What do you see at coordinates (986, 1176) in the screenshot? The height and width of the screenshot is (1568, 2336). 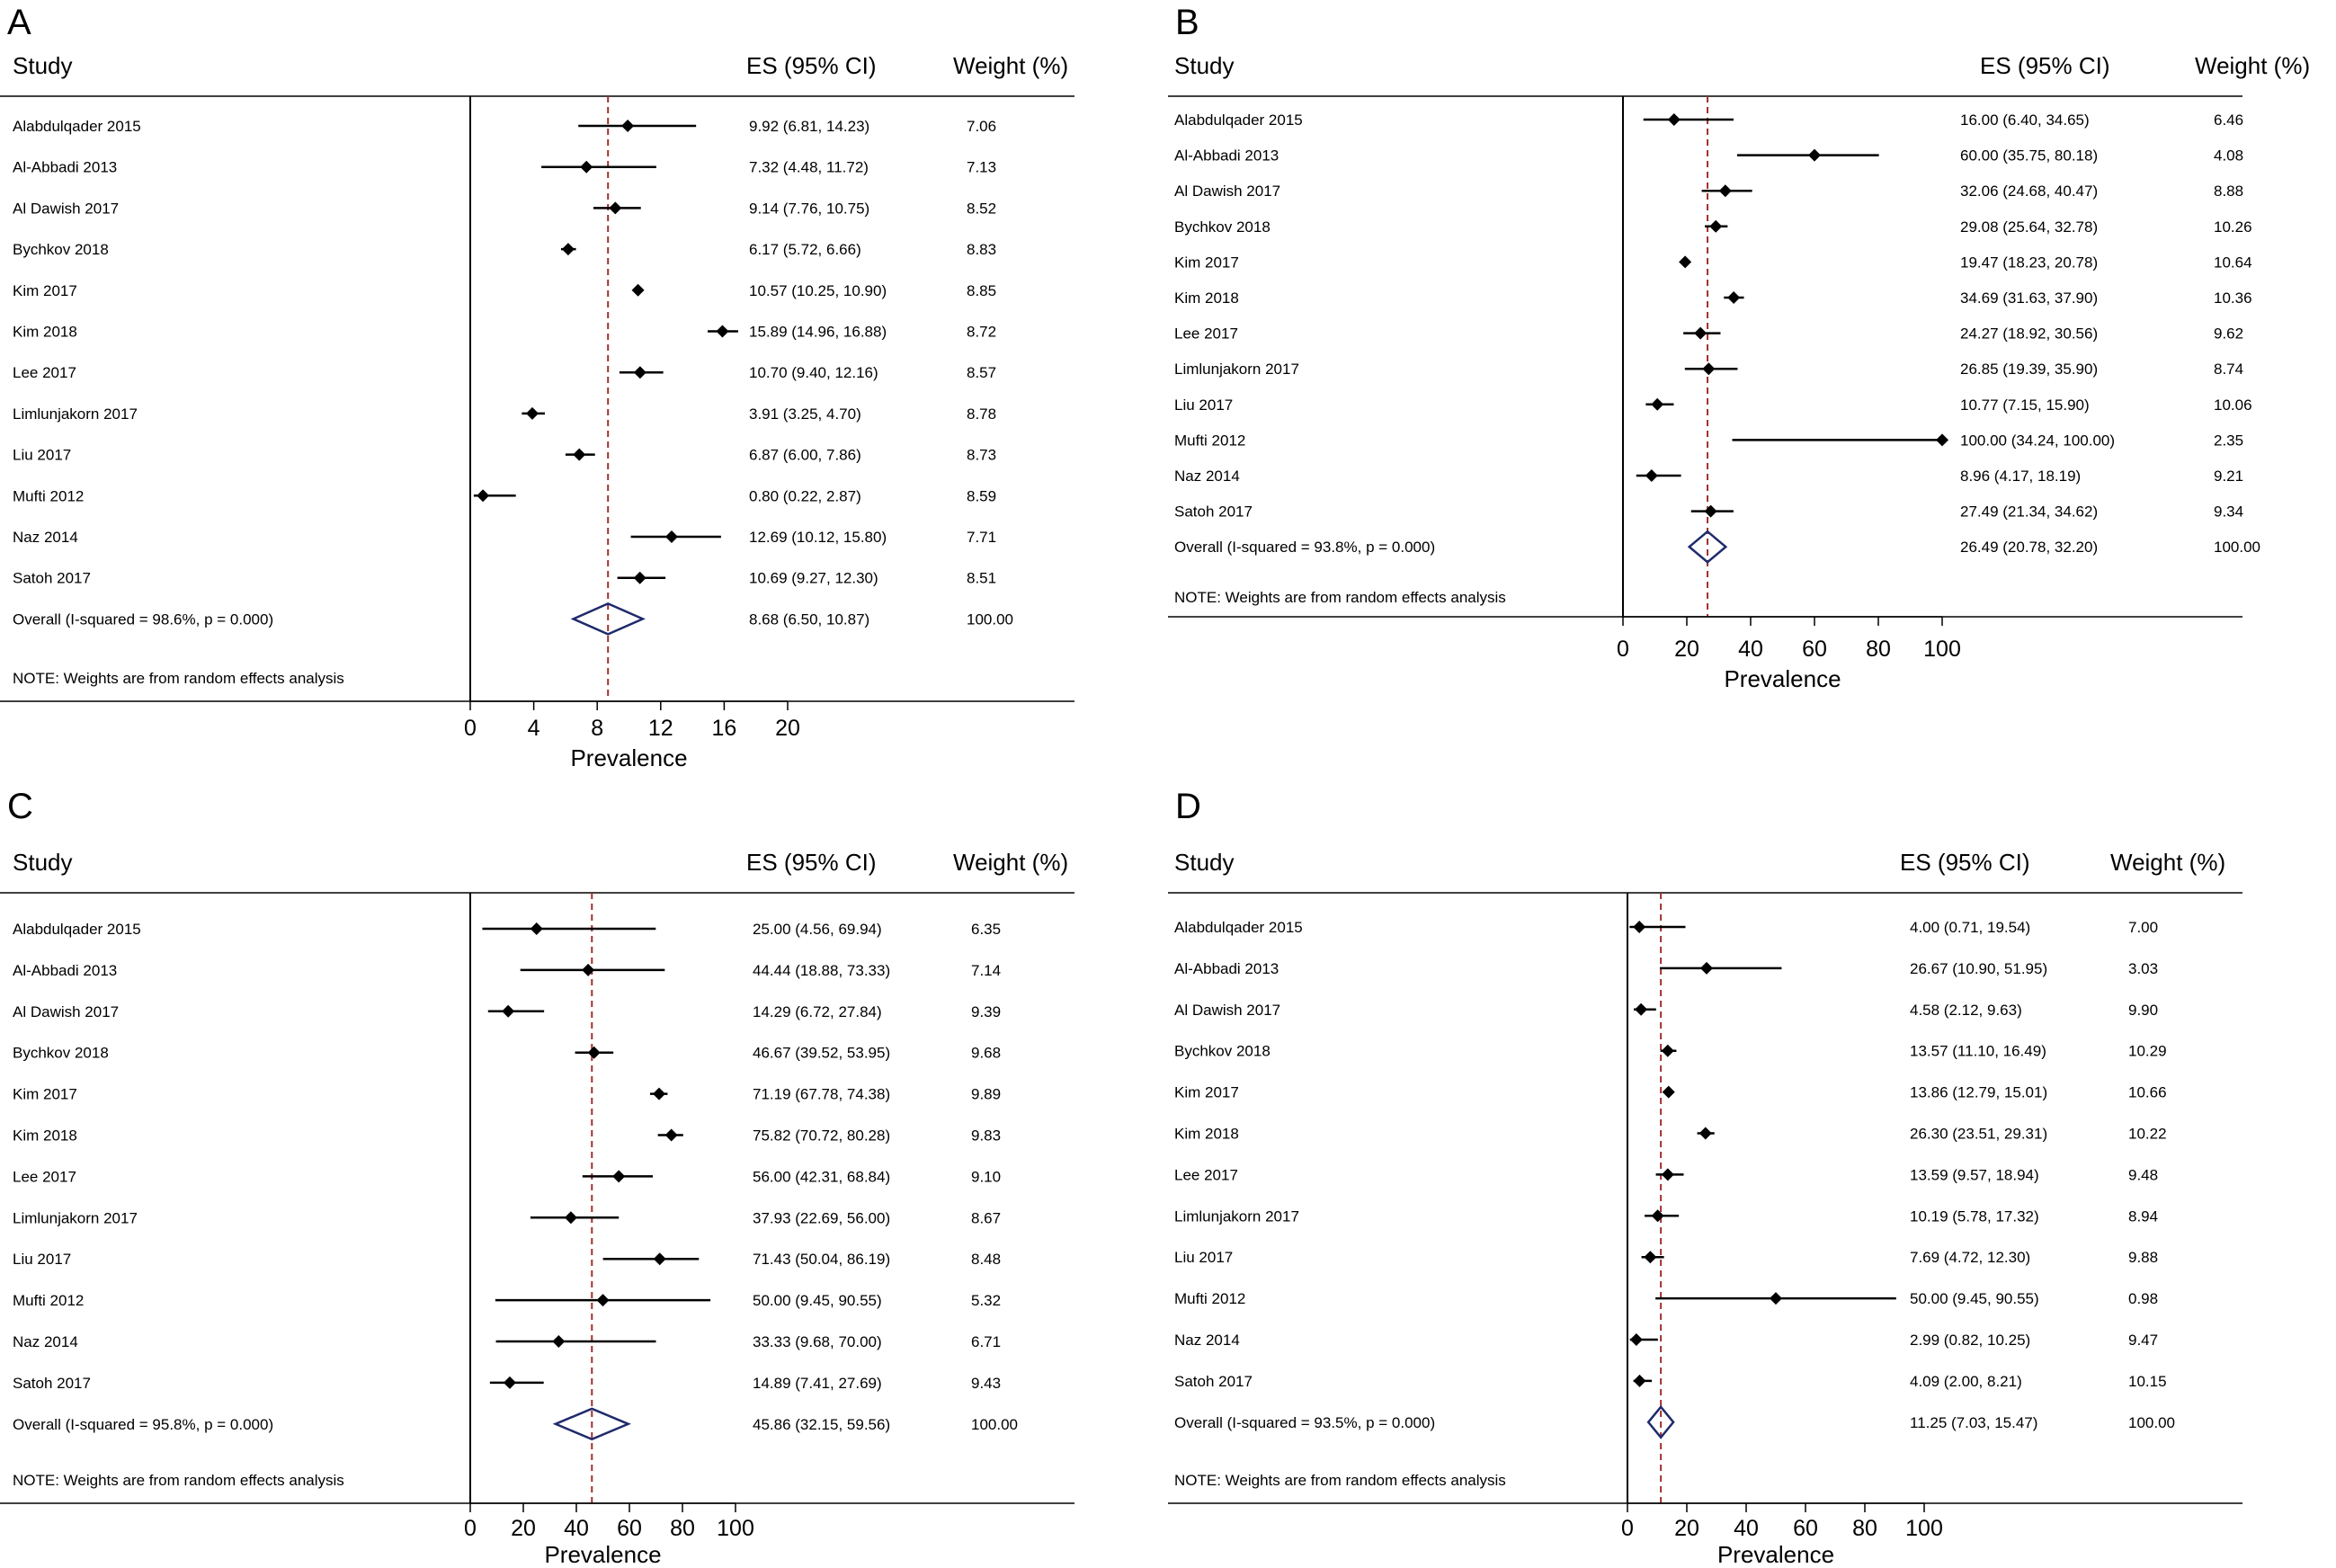 I see `study-weight: 9.10` at bounding box center [986, 1176].